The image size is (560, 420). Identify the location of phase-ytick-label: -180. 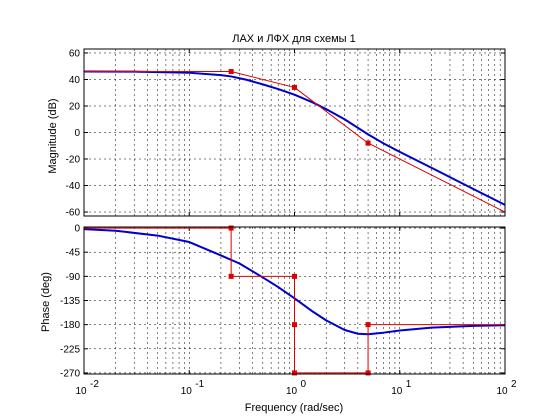
(70, 325).